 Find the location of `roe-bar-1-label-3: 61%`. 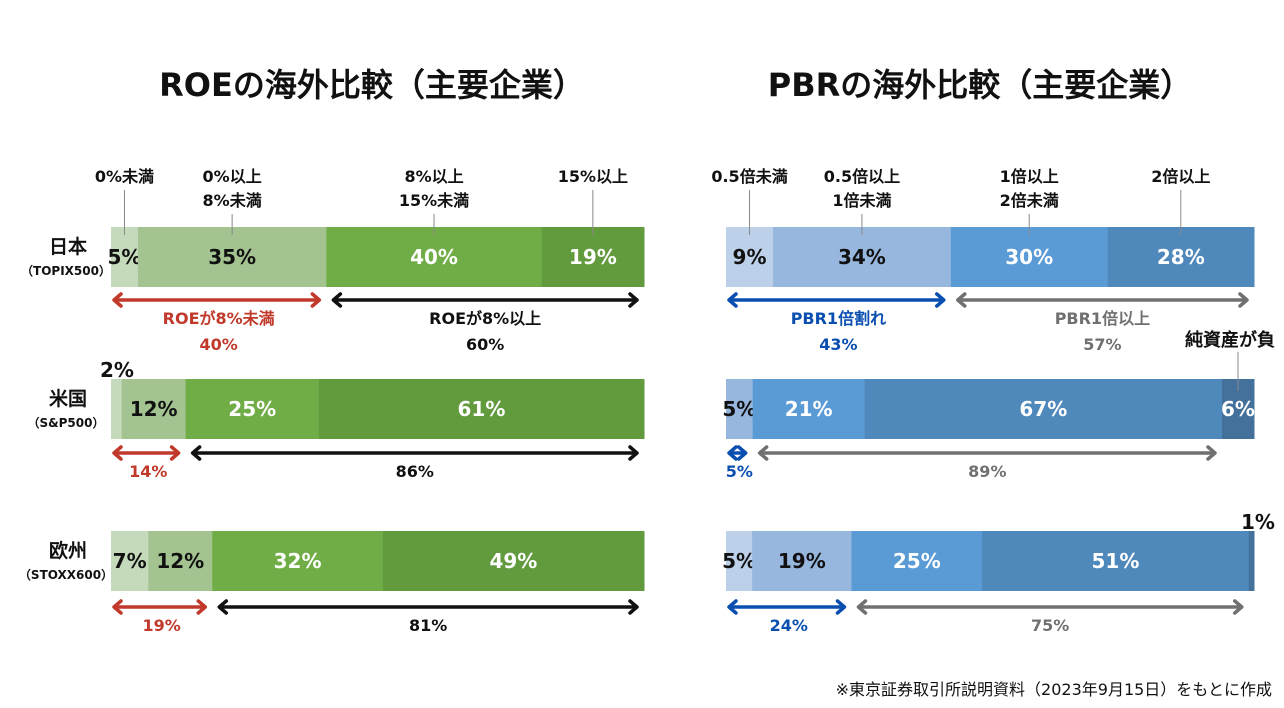

roe-bar-1-label-3: 61% is located at coordinates (481, 409).